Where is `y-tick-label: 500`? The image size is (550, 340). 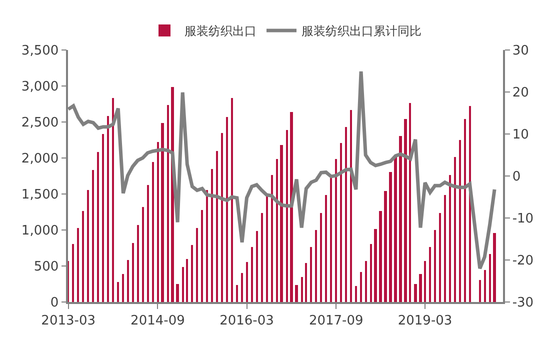
y-tick-label: 500 is located at coordinates (46, 267).